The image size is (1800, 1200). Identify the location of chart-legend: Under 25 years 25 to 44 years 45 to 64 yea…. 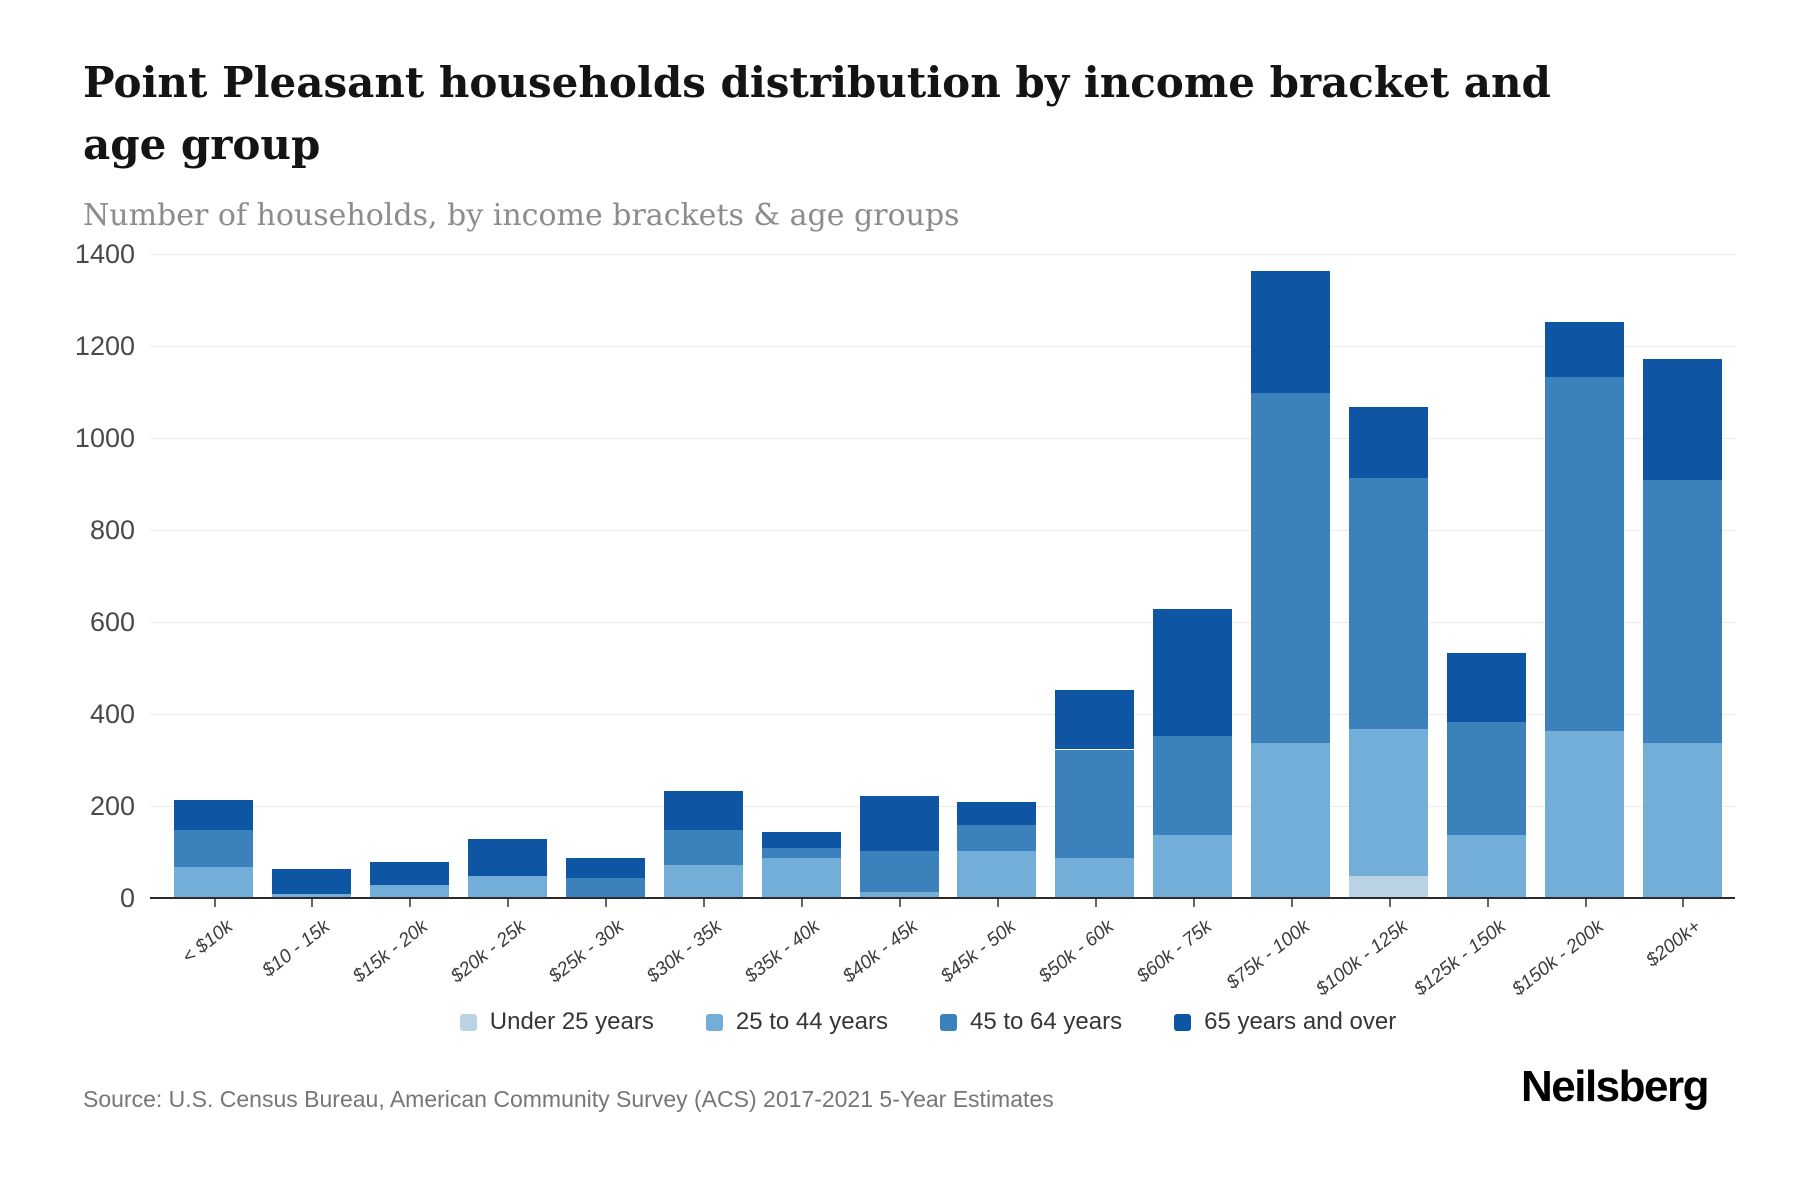
(914, 1022).